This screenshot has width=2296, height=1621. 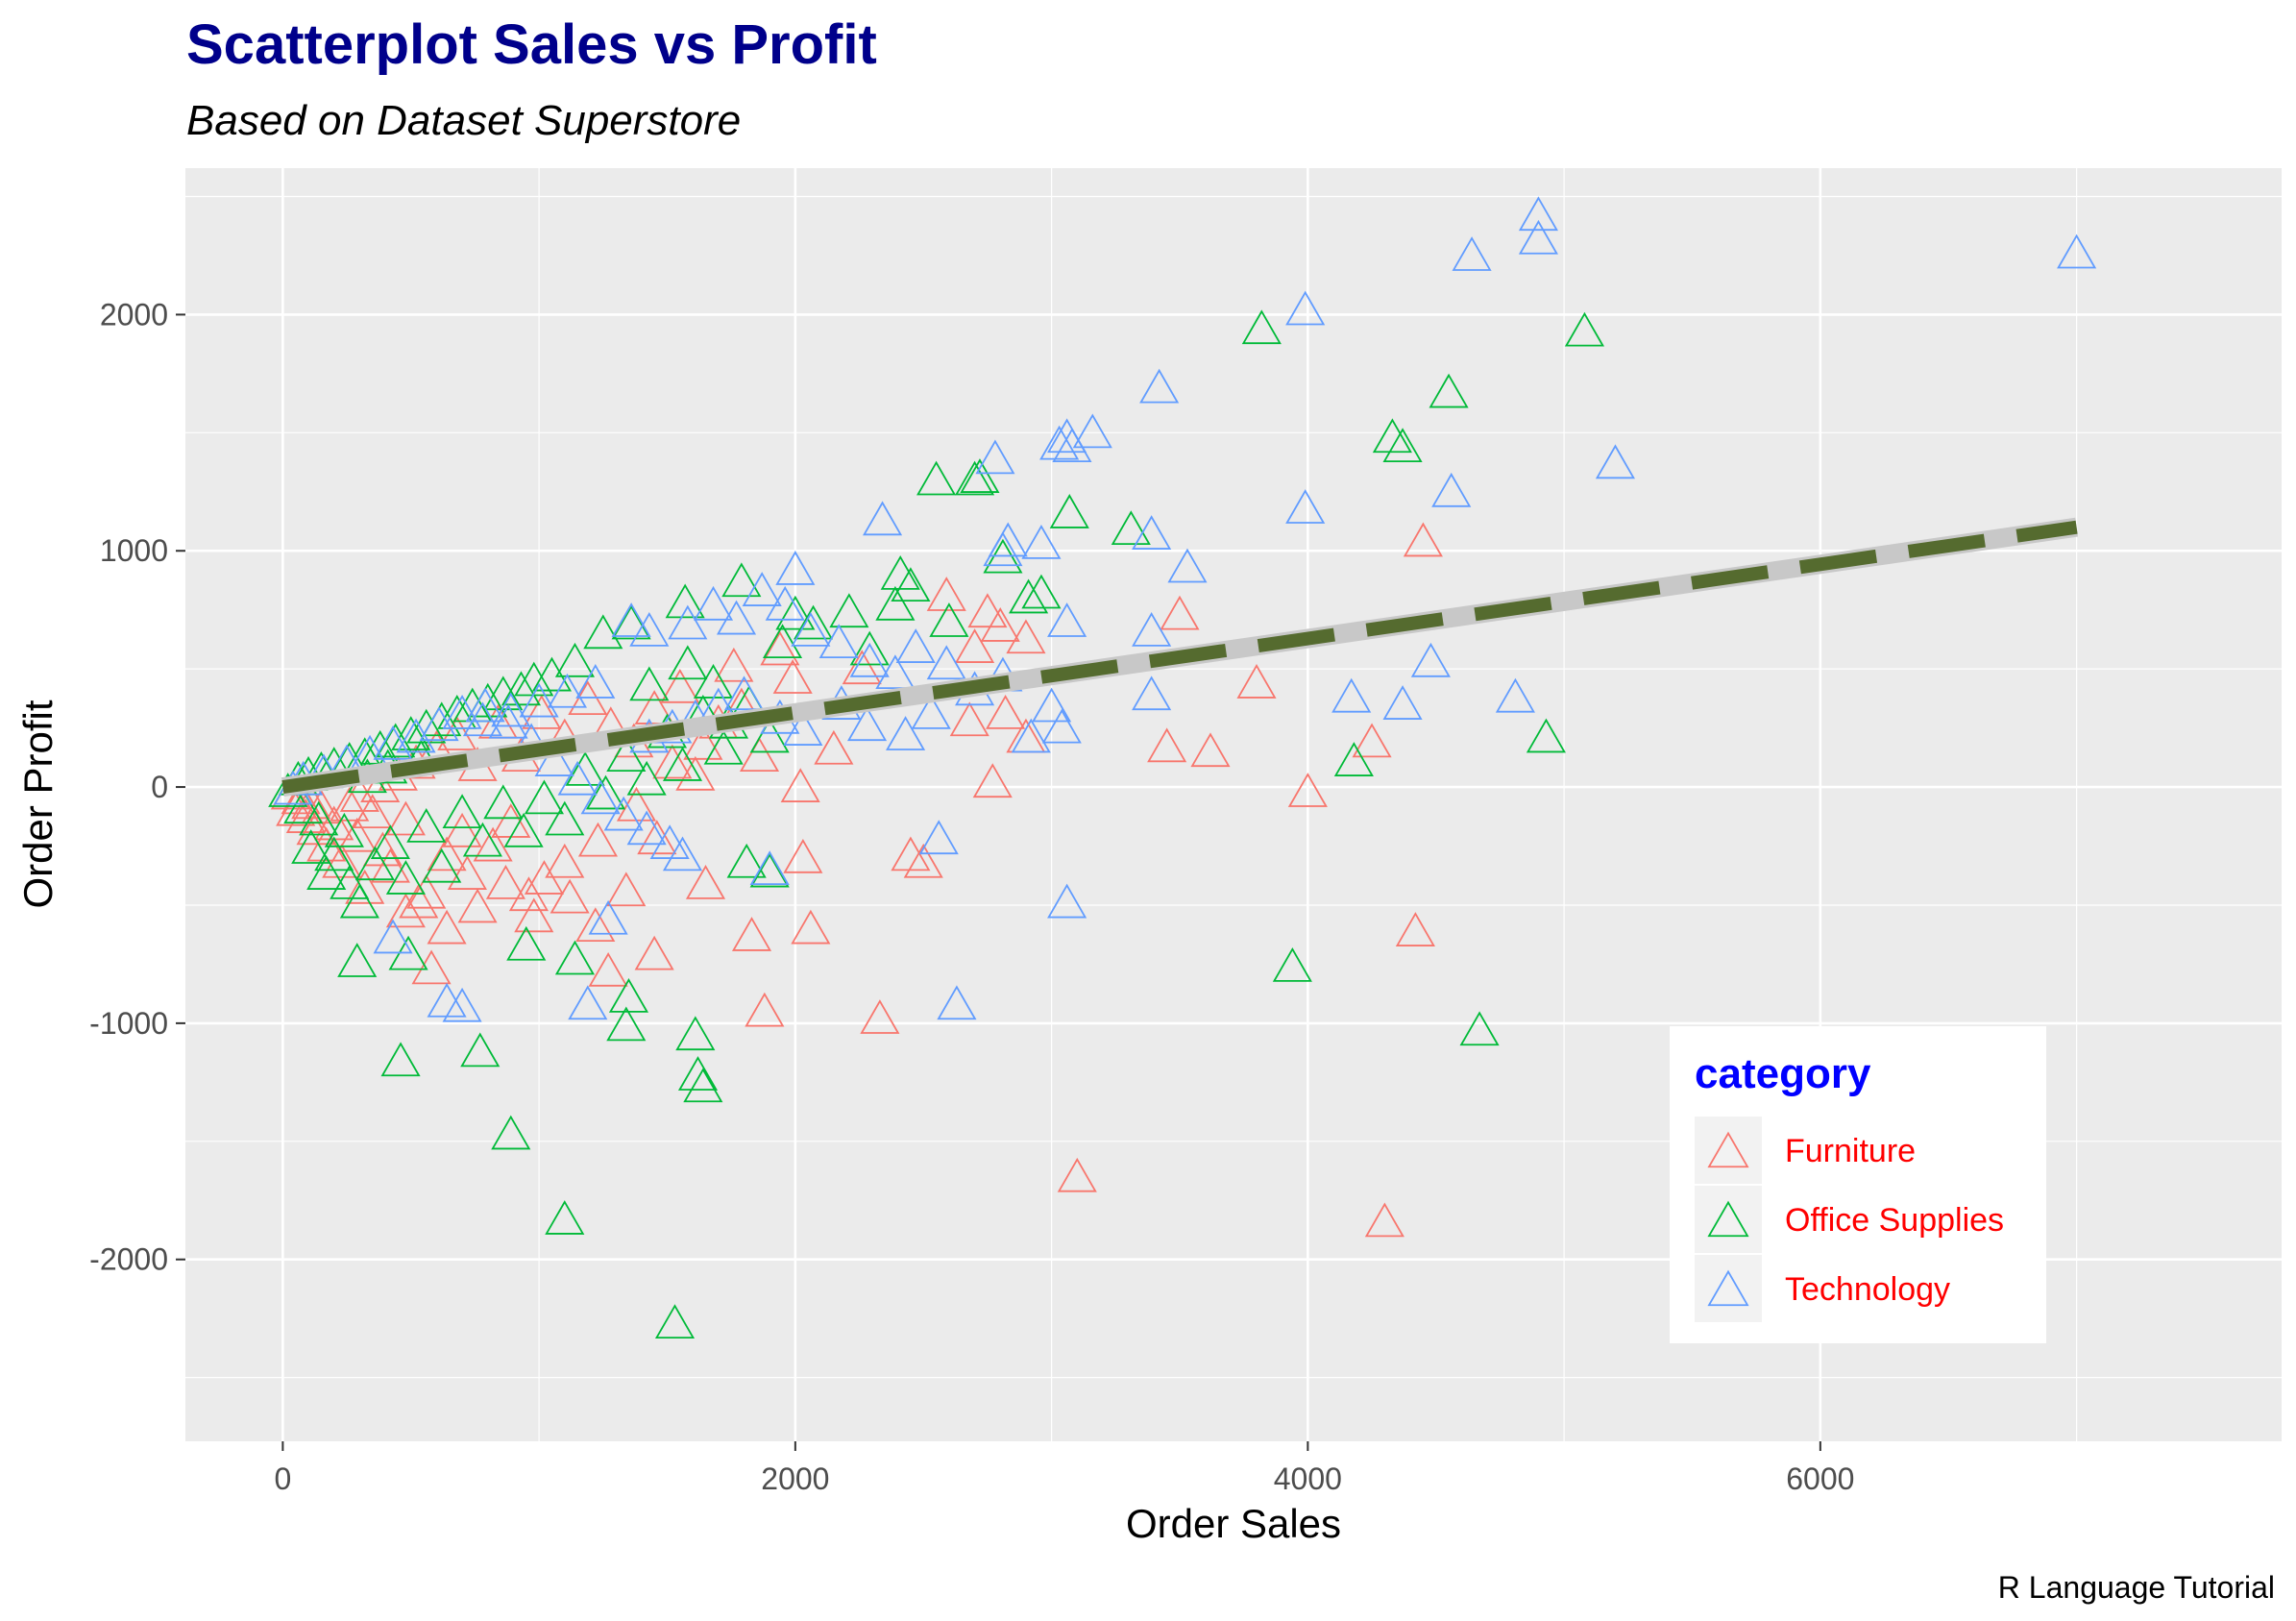 I want to click on legend-label: Office Supplies, so click(x=1894, y=1220).